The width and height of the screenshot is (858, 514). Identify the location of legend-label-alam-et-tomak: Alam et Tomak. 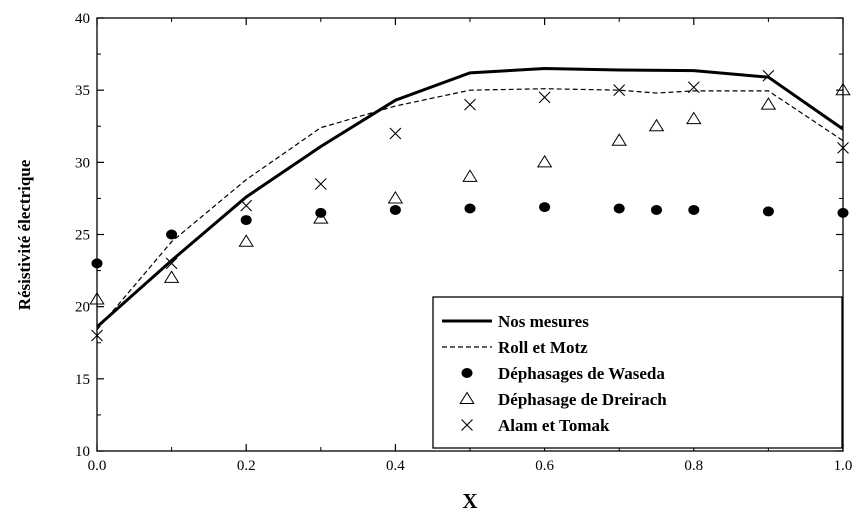
(554, 425).